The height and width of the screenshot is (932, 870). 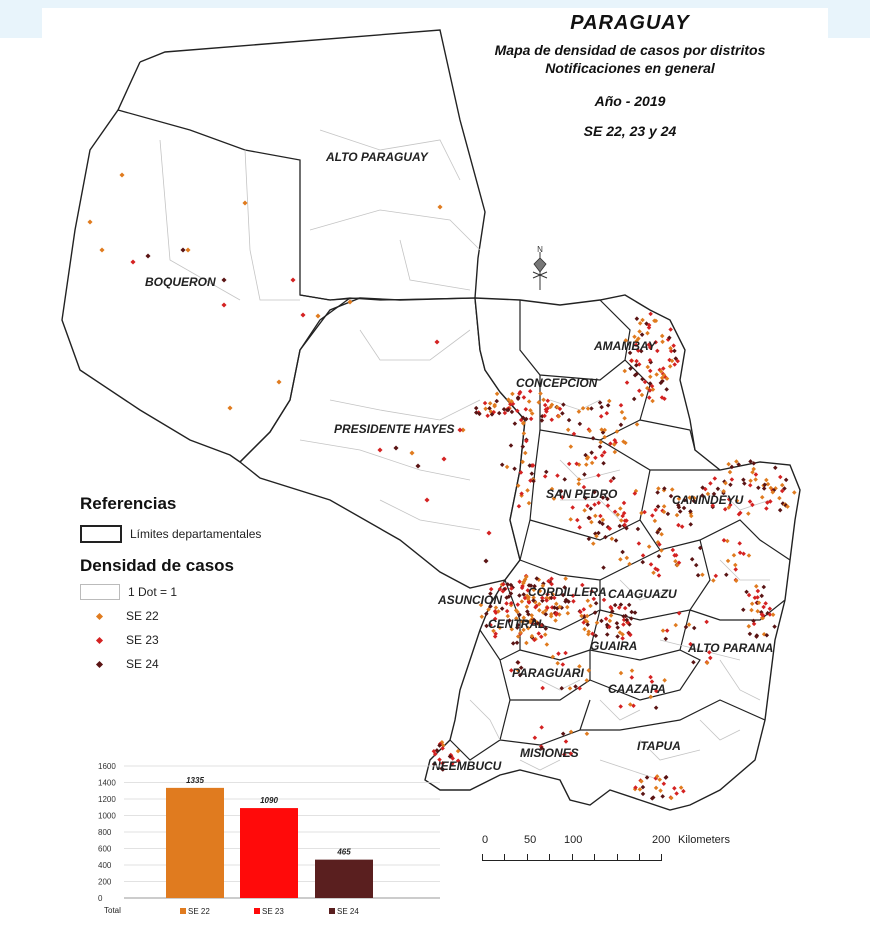 What do you see at coordinates (269, 842) in the screenshot?
I see `chart-bars` at bounding box center [269, 842].